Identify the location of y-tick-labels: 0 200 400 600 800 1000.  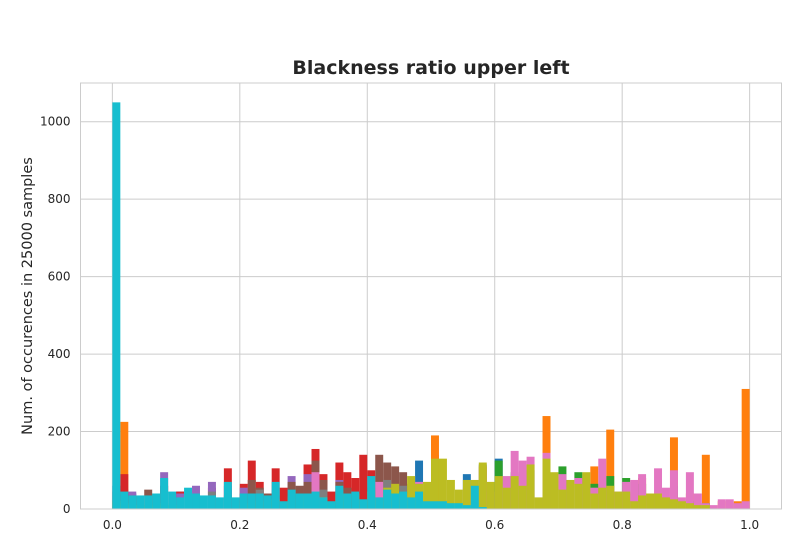
(55, 315).